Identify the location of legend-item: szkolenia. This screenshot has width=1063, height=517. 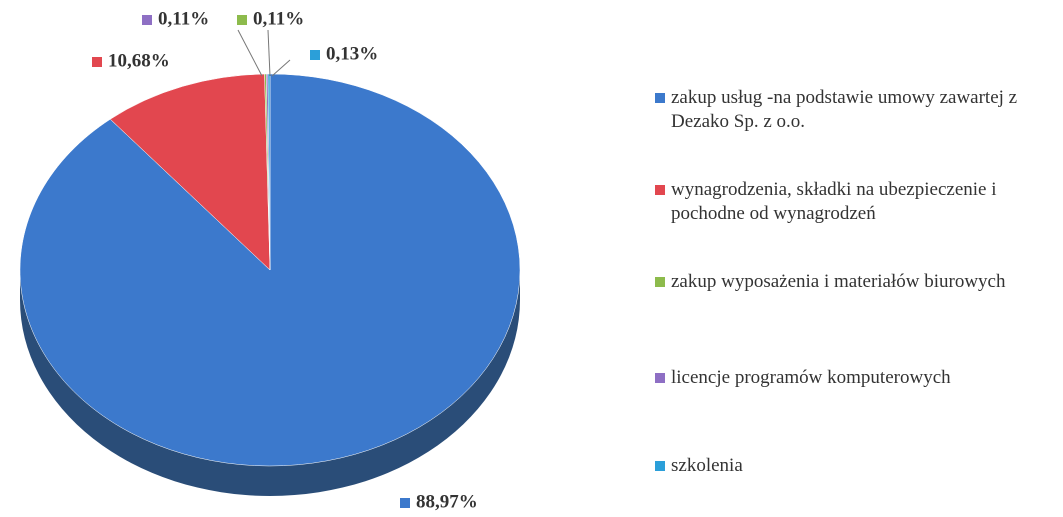
(859, 466).